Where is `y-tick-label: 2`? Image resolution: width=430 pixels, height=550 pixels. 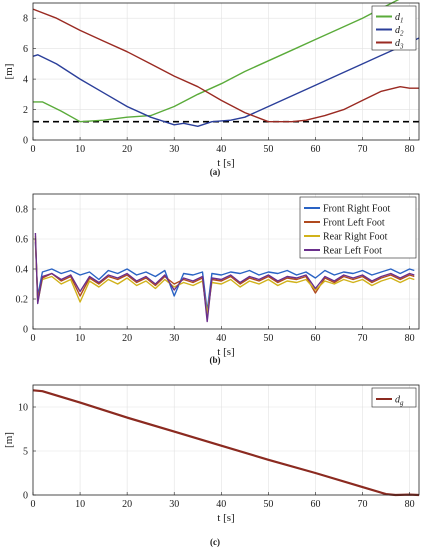 y-tick-label: 2 is located at coordinates (25, 110).